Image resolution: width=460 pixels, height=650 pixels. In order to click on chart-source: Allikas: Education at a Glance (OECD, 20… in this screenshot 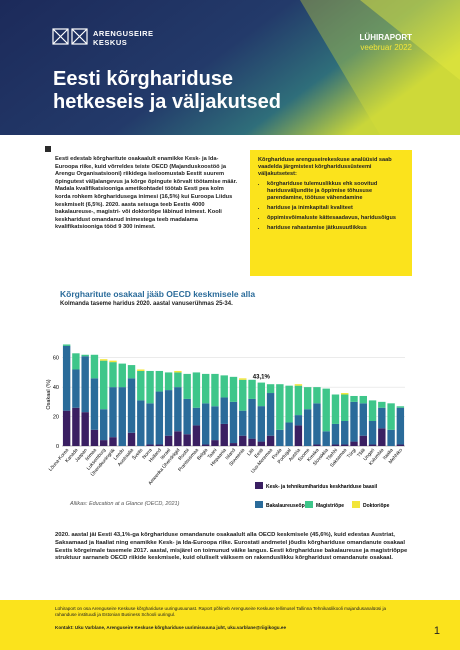, I will do `click(125, 504)`.